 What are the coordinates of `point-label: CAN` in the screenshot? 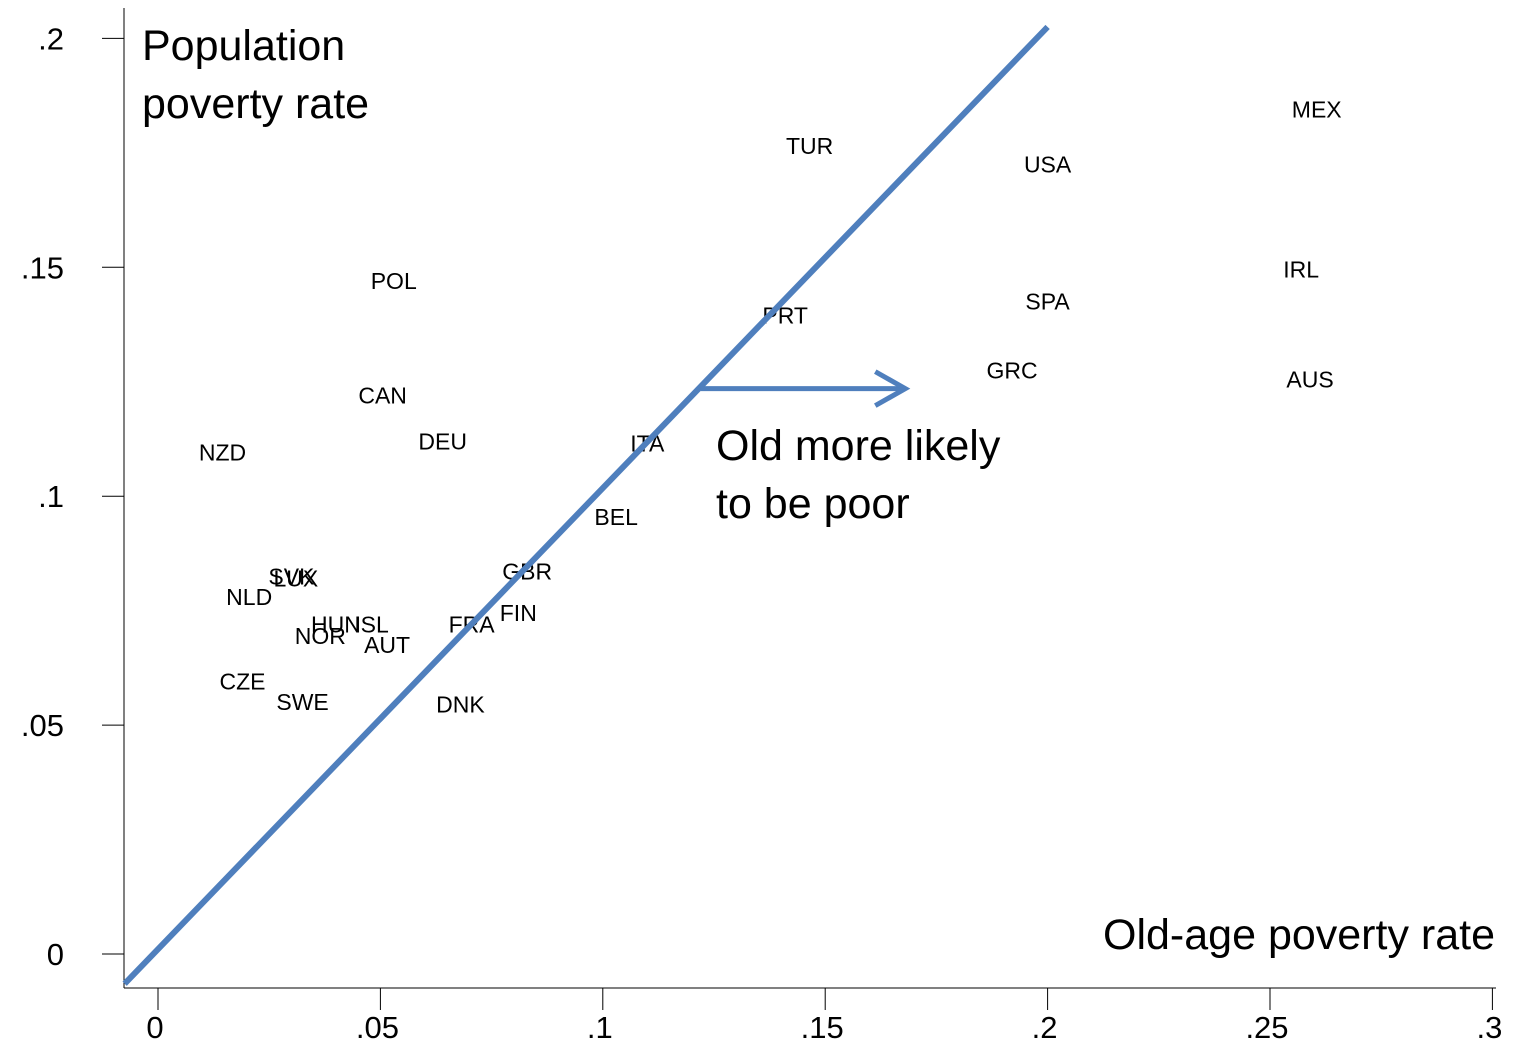 It's located at (382, 395).